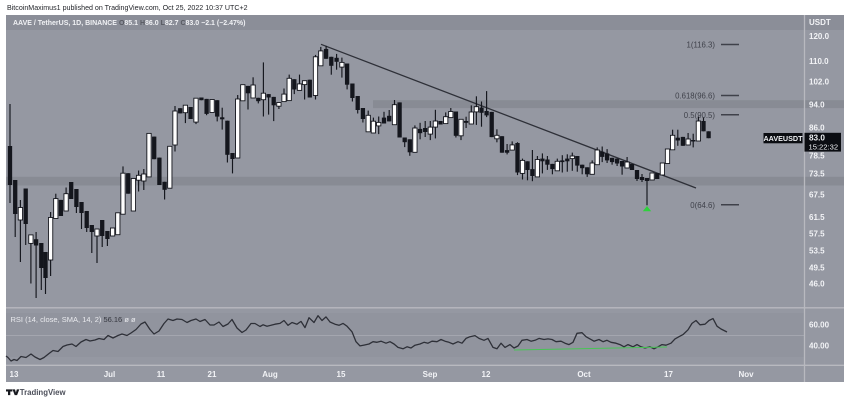 This screenshot has width=850, height=403. I want to click on svg-text: Nov, so click(746, 374).